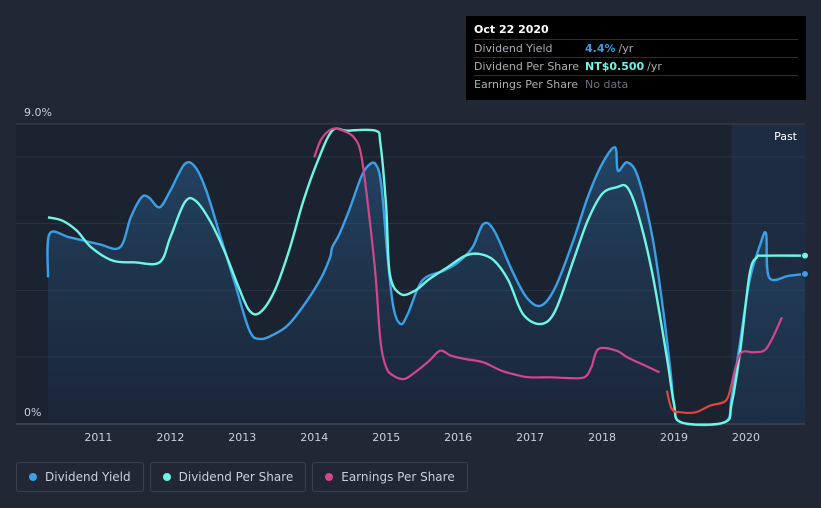  Describe the element at coordinates (805, 274) in the screenshot. I see `dividend-yield-end-marker` at that location.